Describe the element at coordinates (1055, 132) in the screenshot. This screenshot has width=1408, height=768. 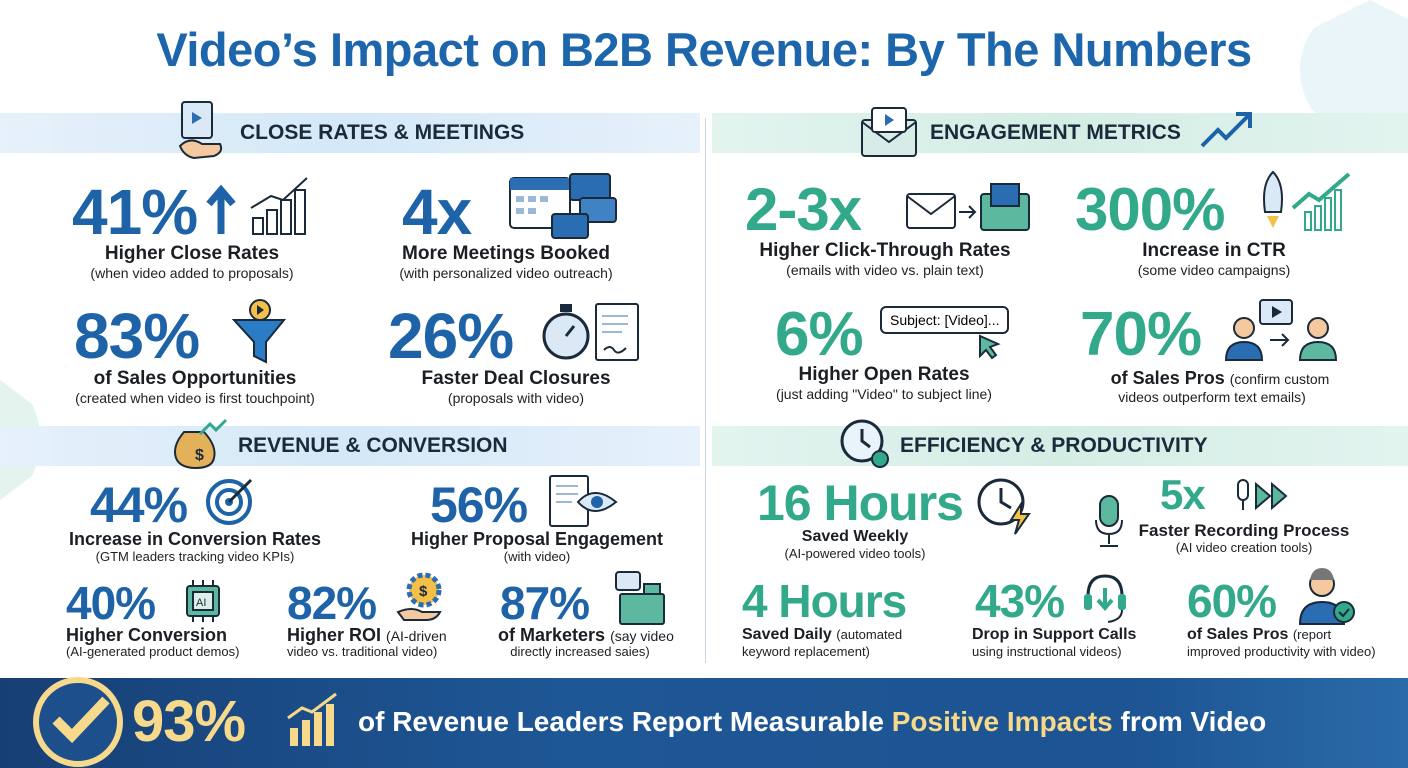
I see `section-title-engagement: ENGAGEMENT METRICS` at that location.